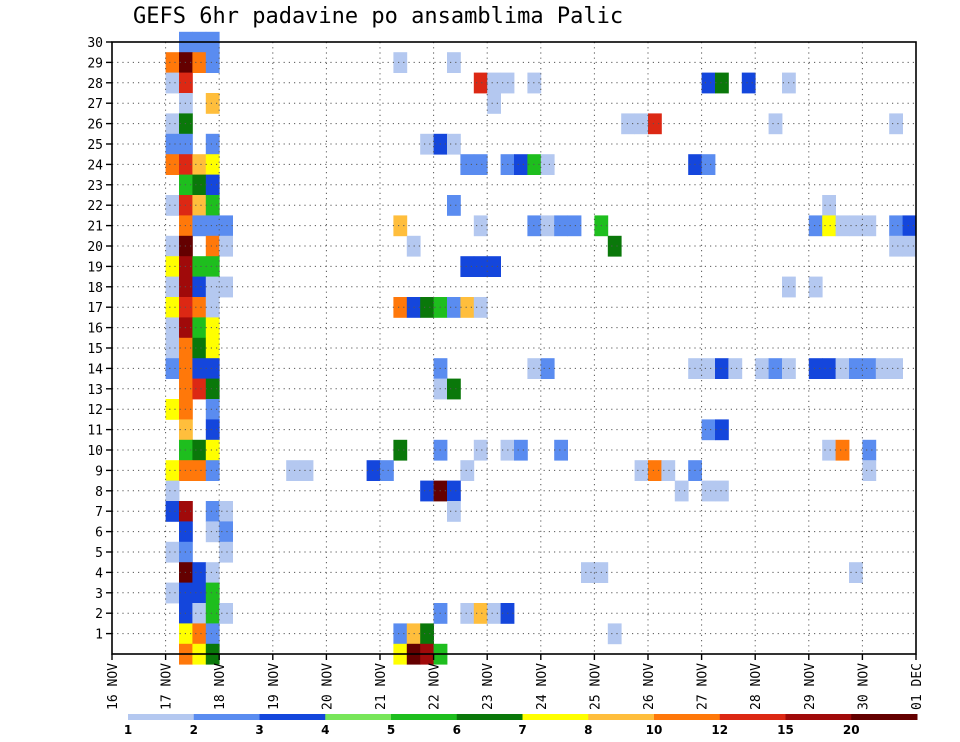  Describe the element at coordinates (99, 614) in the screenshot. I see `y-tick-label: 2` at that location.